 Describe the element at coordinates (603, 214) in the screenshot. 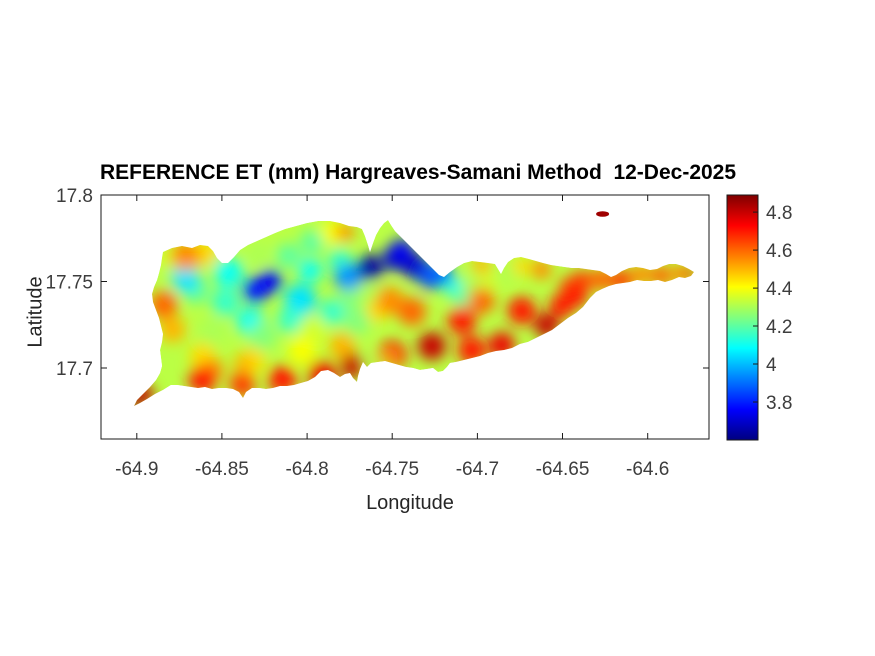

I see `islet-shape` at that location.